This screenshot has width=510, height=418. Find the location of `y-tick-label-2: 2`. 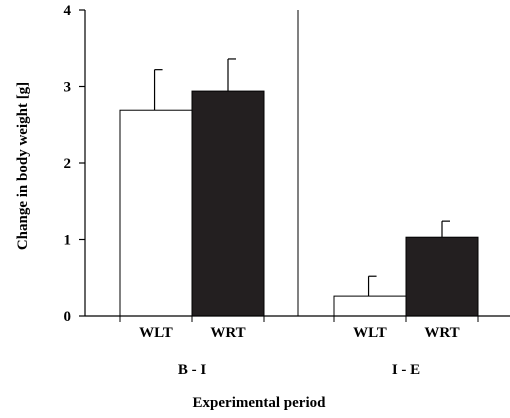

y-tick-label-2: 2 is located at coordinates (68, 164).